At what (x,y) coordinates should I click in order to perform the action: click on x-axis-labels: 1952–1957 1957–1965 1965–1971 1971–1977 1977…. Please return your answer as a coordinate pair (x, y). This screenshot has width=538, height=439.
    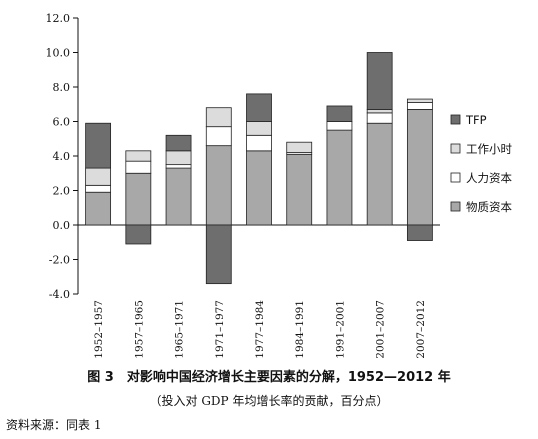
    Looking at the image, I should click on (260, 329).